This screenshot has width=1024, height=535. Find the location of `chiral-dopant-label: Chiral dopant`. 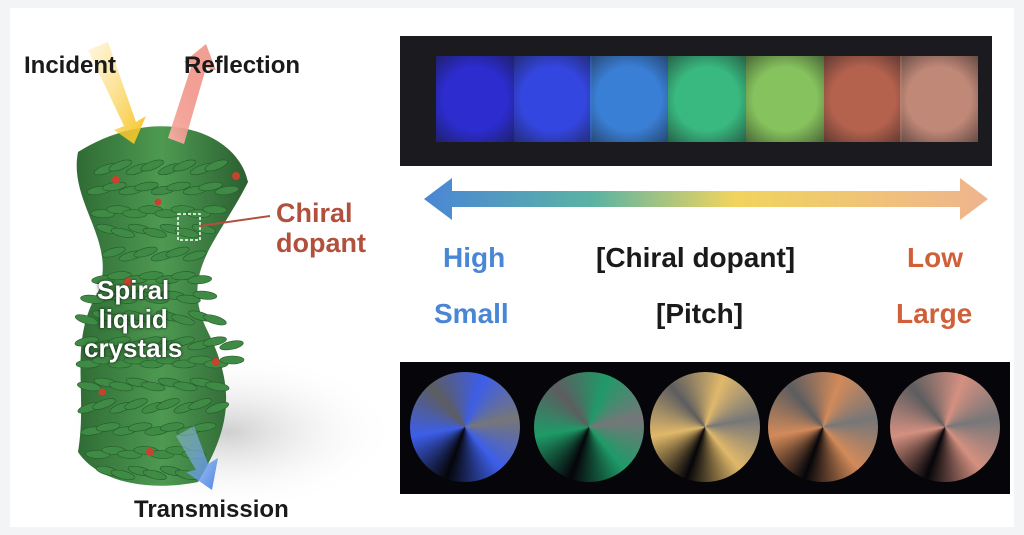

chiral-dopant-label: Chiral dopant is located at coordinates (321, 228).